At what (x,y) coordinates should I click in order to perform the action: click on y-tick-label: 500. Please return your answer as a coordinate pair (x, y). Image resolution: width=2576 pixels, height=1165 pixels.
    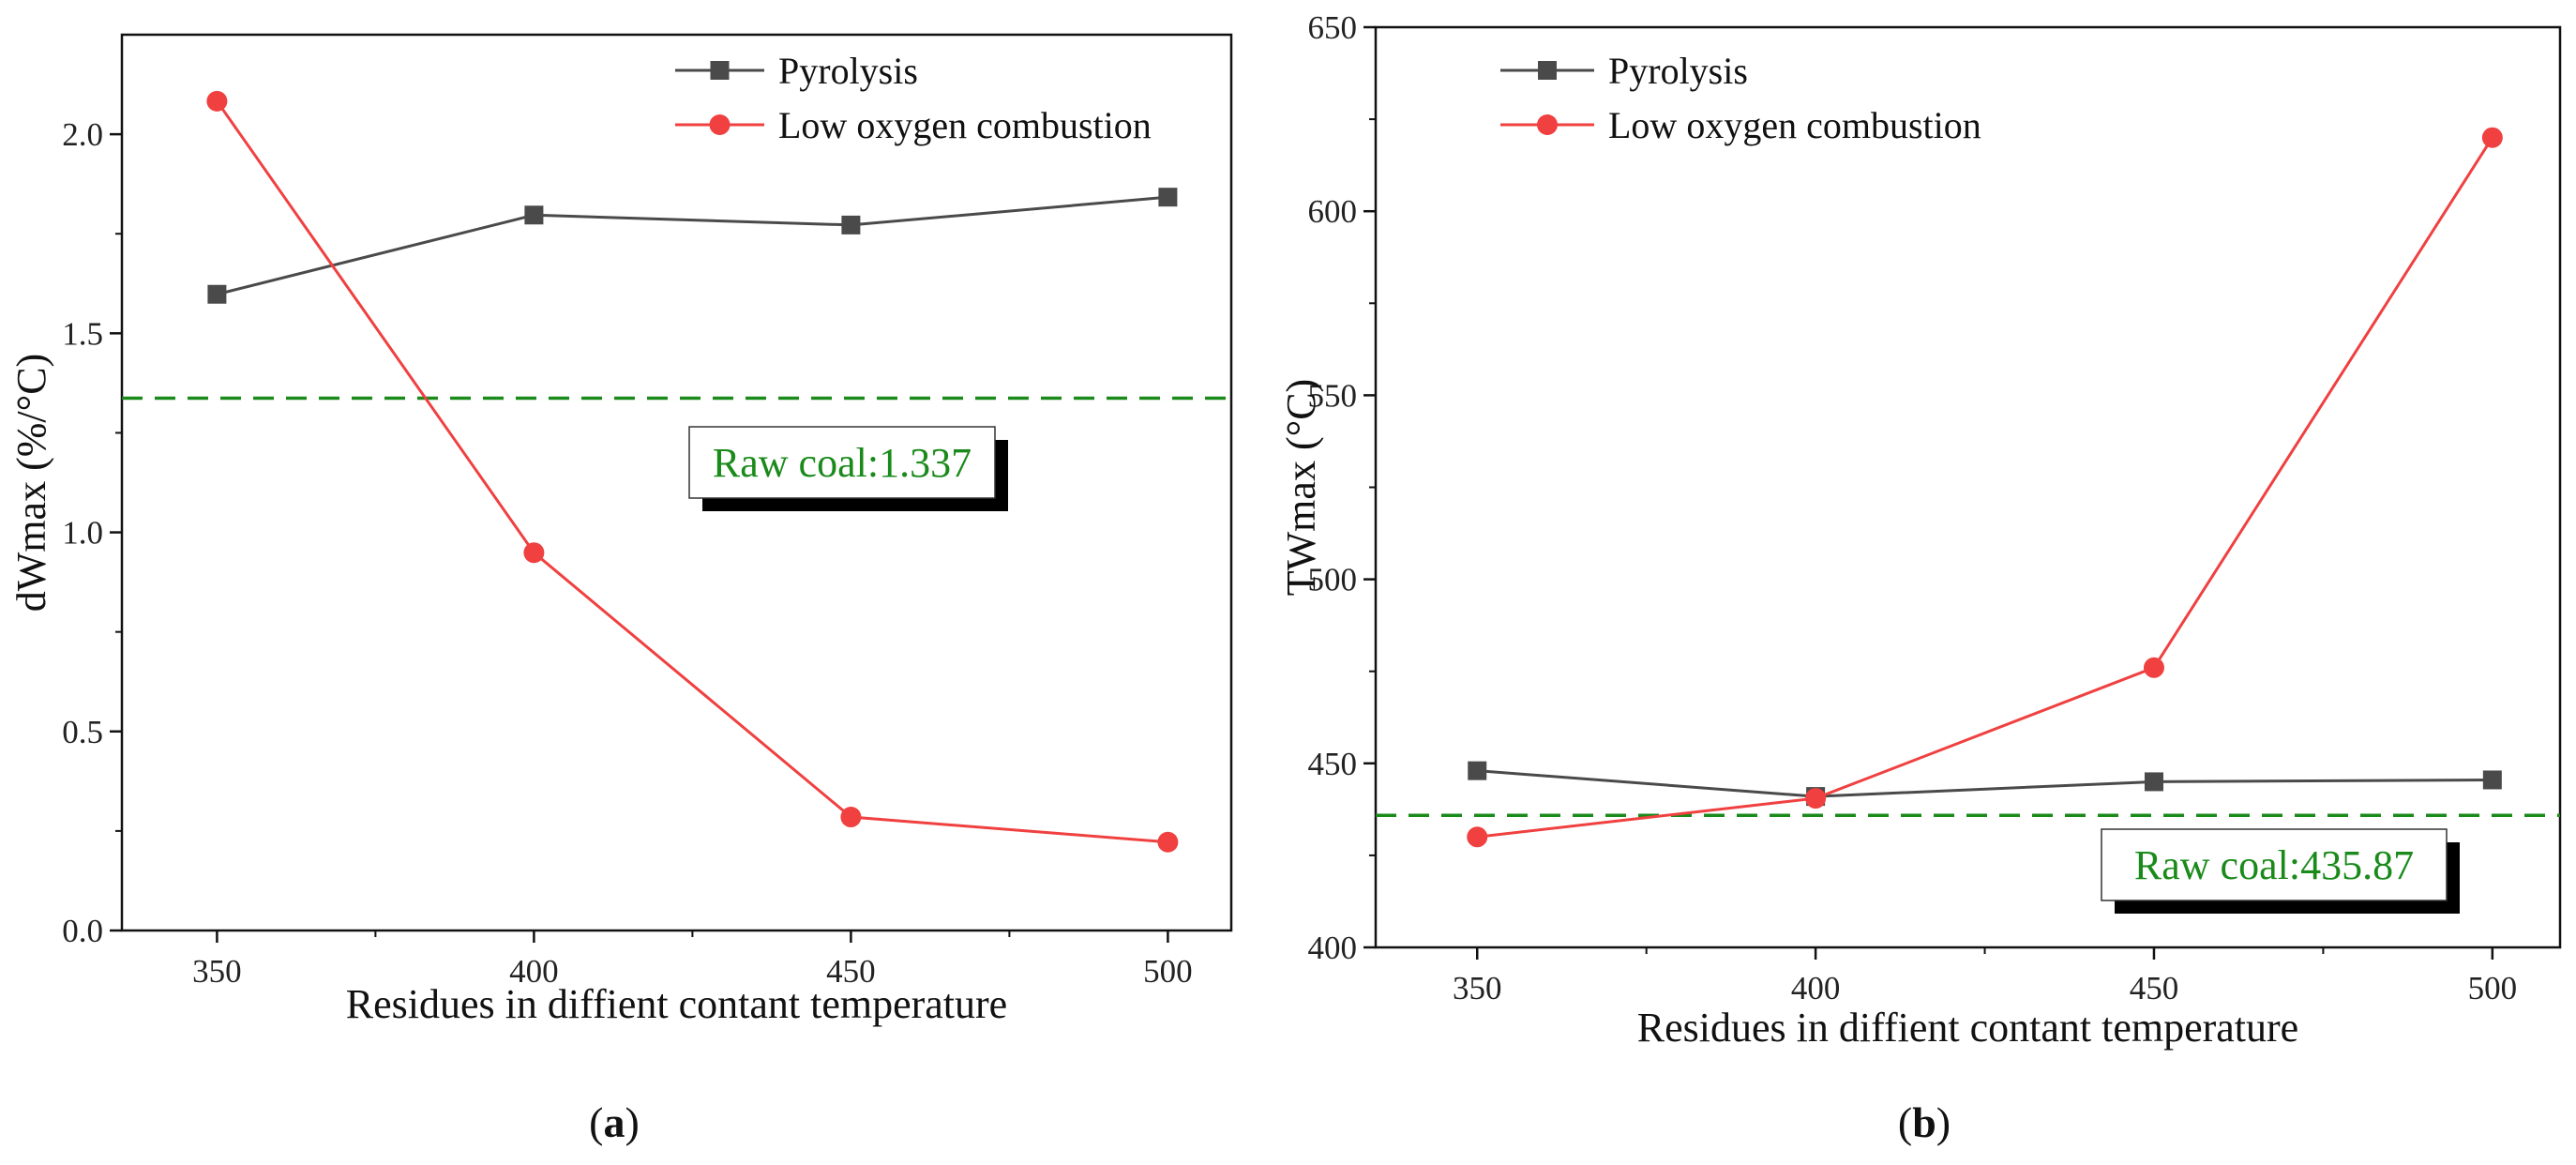
    Looking at the image, I should click on (1333, 580).